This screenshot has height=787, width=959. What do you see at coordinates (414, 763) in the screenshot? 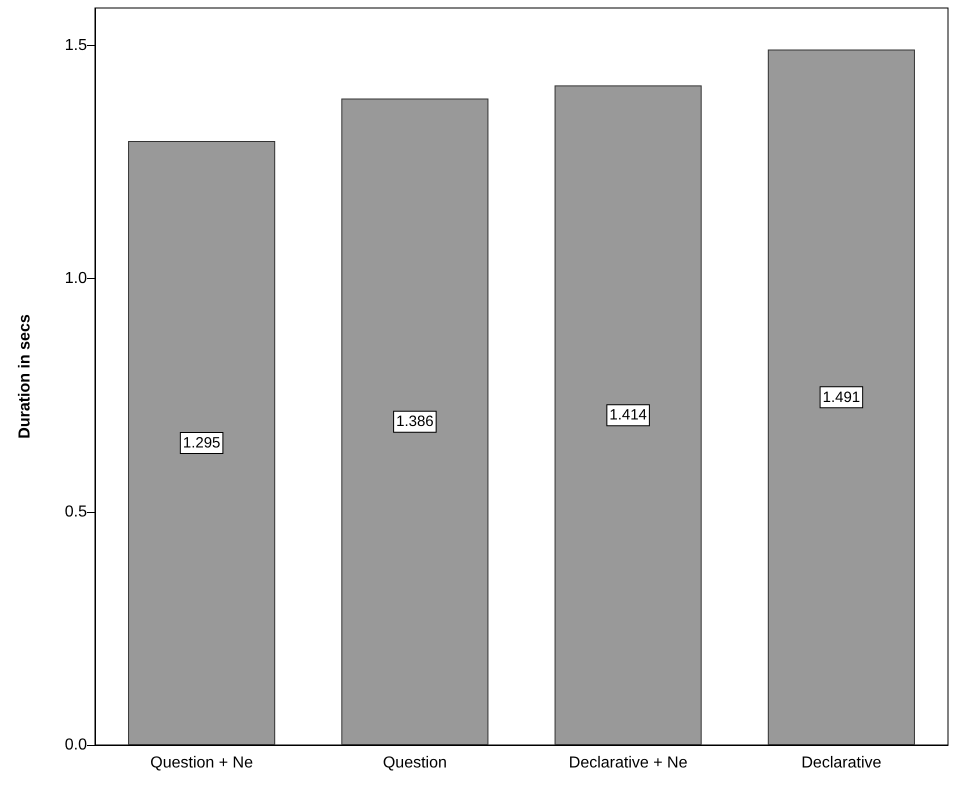
I see `x-tick-label: Question` at bounding box center [414, 763].